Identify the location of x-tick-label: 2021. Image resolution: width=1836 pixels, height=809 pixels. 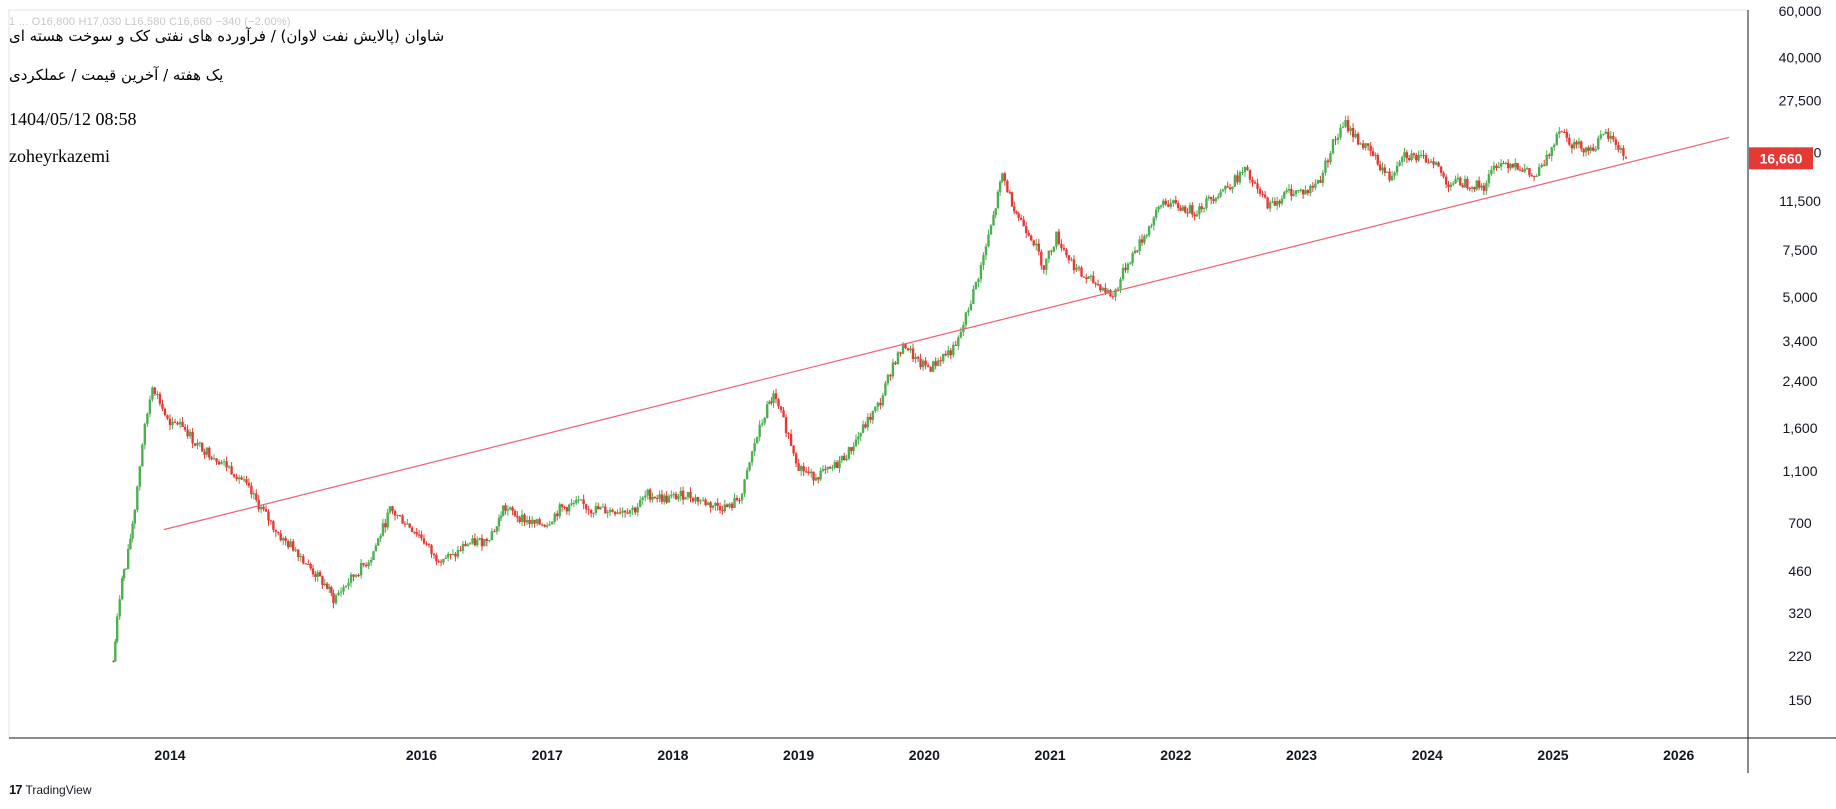
(1050, 755).